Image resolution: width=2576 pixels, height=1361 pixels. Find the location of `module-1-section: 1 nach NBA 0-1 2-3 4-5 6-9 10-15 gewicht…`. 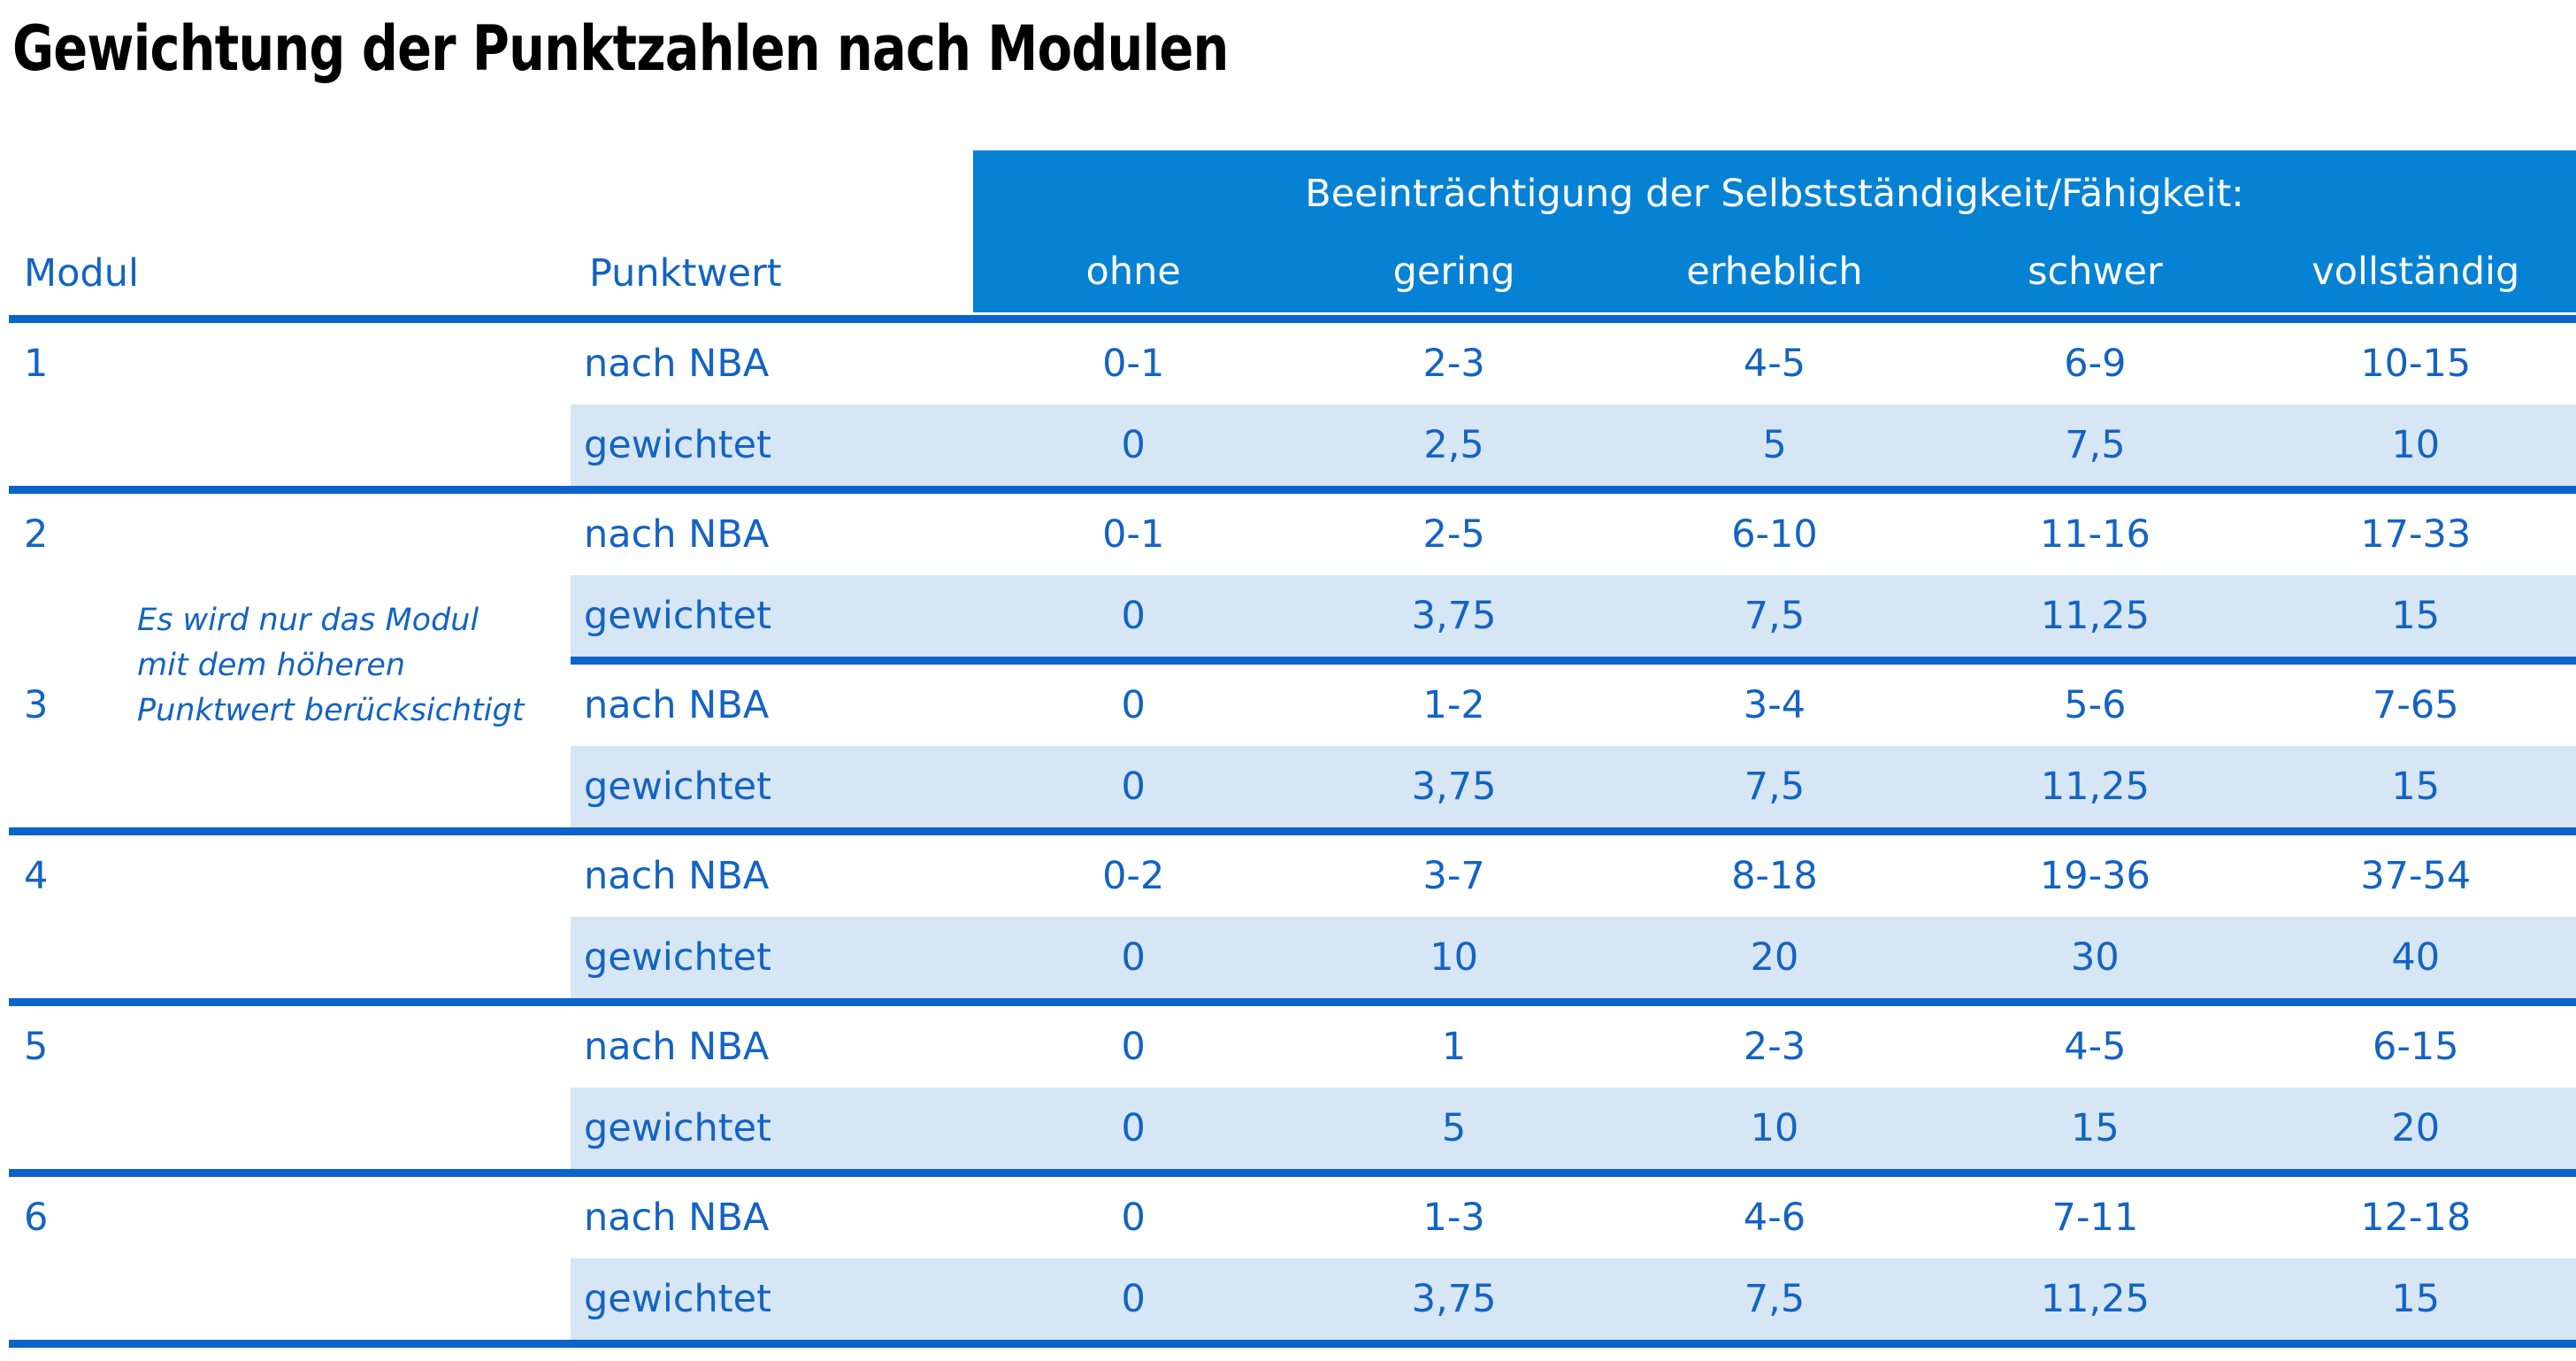

module-1-section: 1 nach NBA 0-1 2-3 4-5 6-9 10-15 gewicht… is located at coordinates (1288, 404).